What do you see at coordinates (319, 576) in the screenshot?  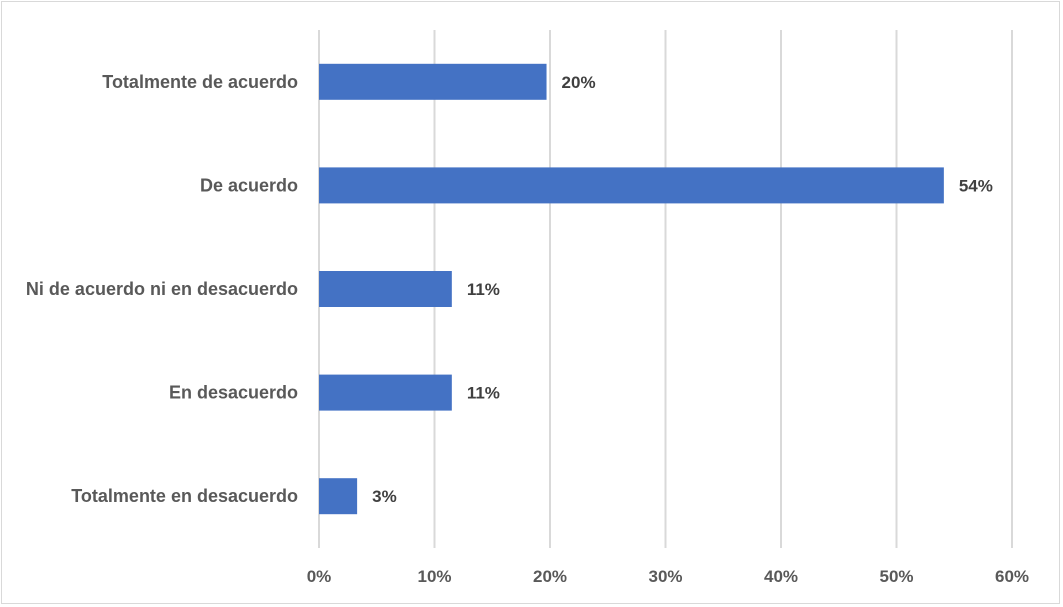 I see `x-tick-label: 0%` at bounding box center [319, 576].